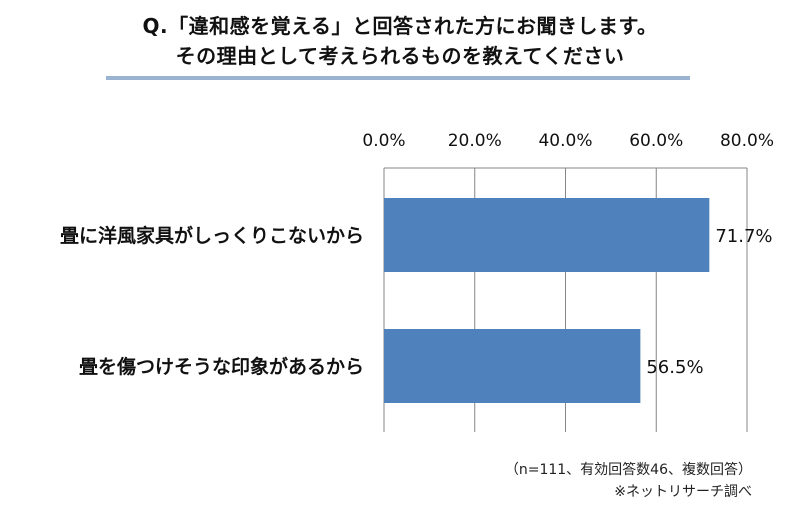 Image resolution: width=800 pixels, height=511 pixels. I want to click on source-footnote: ※ネットリサーチ調べ, so click(683, 492).